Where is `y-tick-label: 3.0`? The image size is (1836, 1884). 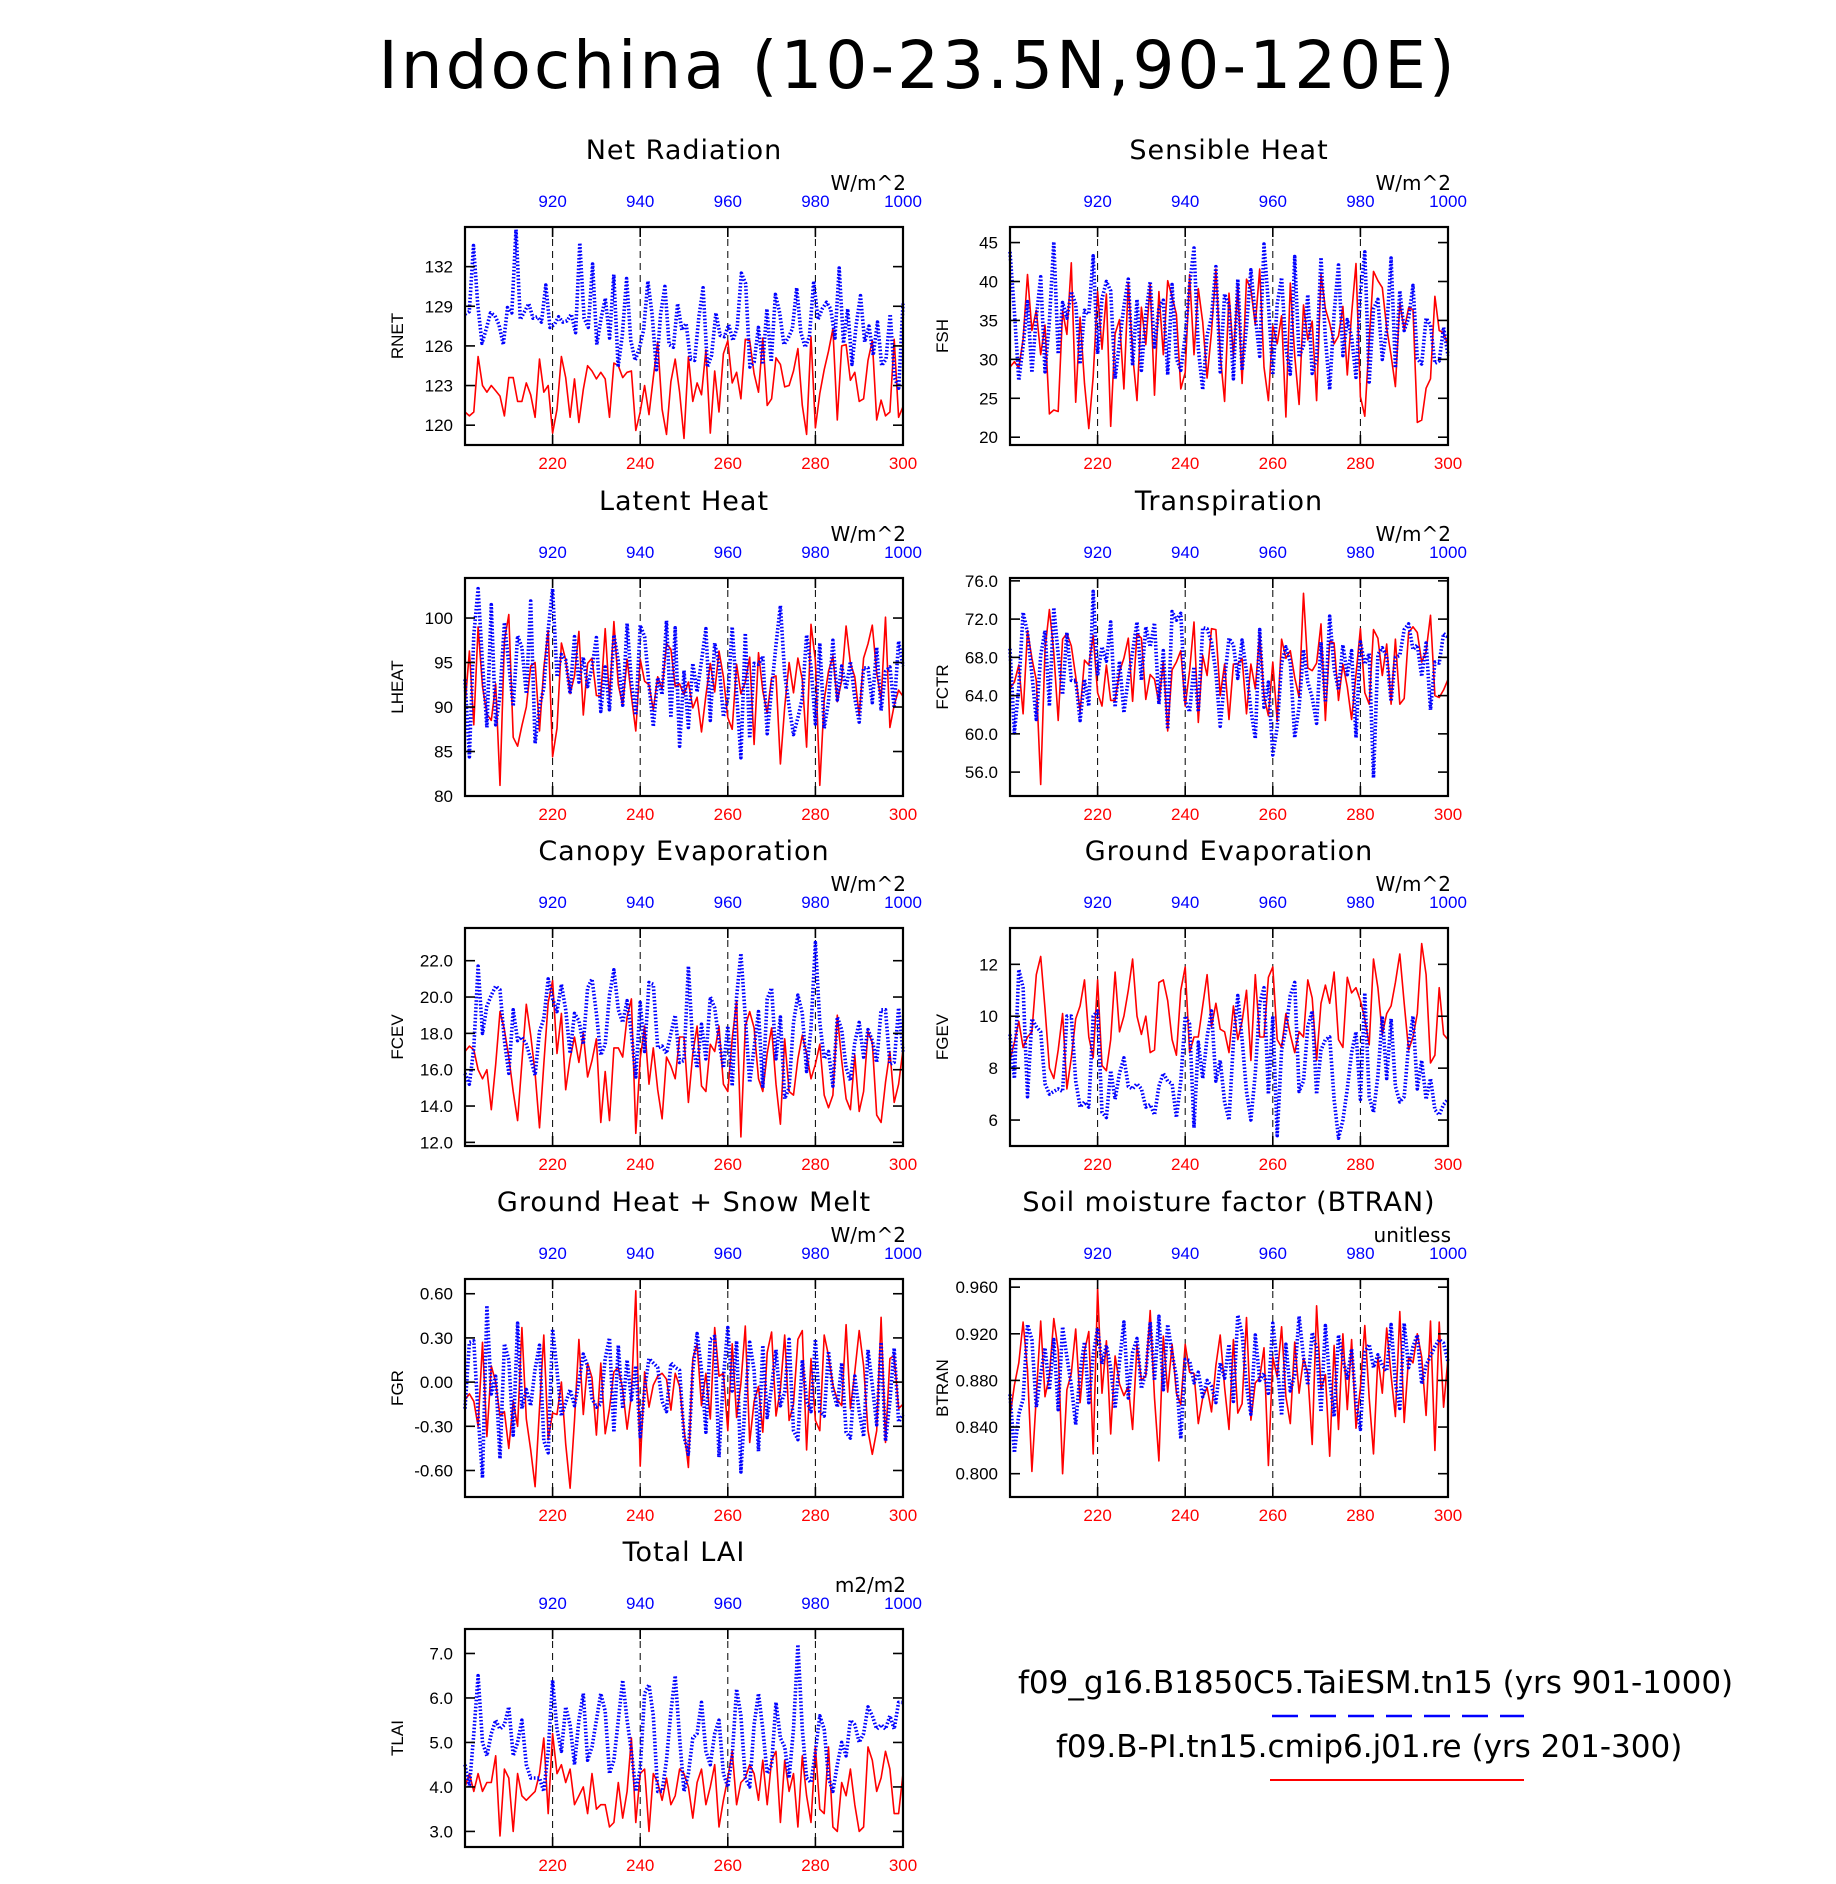 y-tick-label: 3.0 is located at coordinates (441, 1831).